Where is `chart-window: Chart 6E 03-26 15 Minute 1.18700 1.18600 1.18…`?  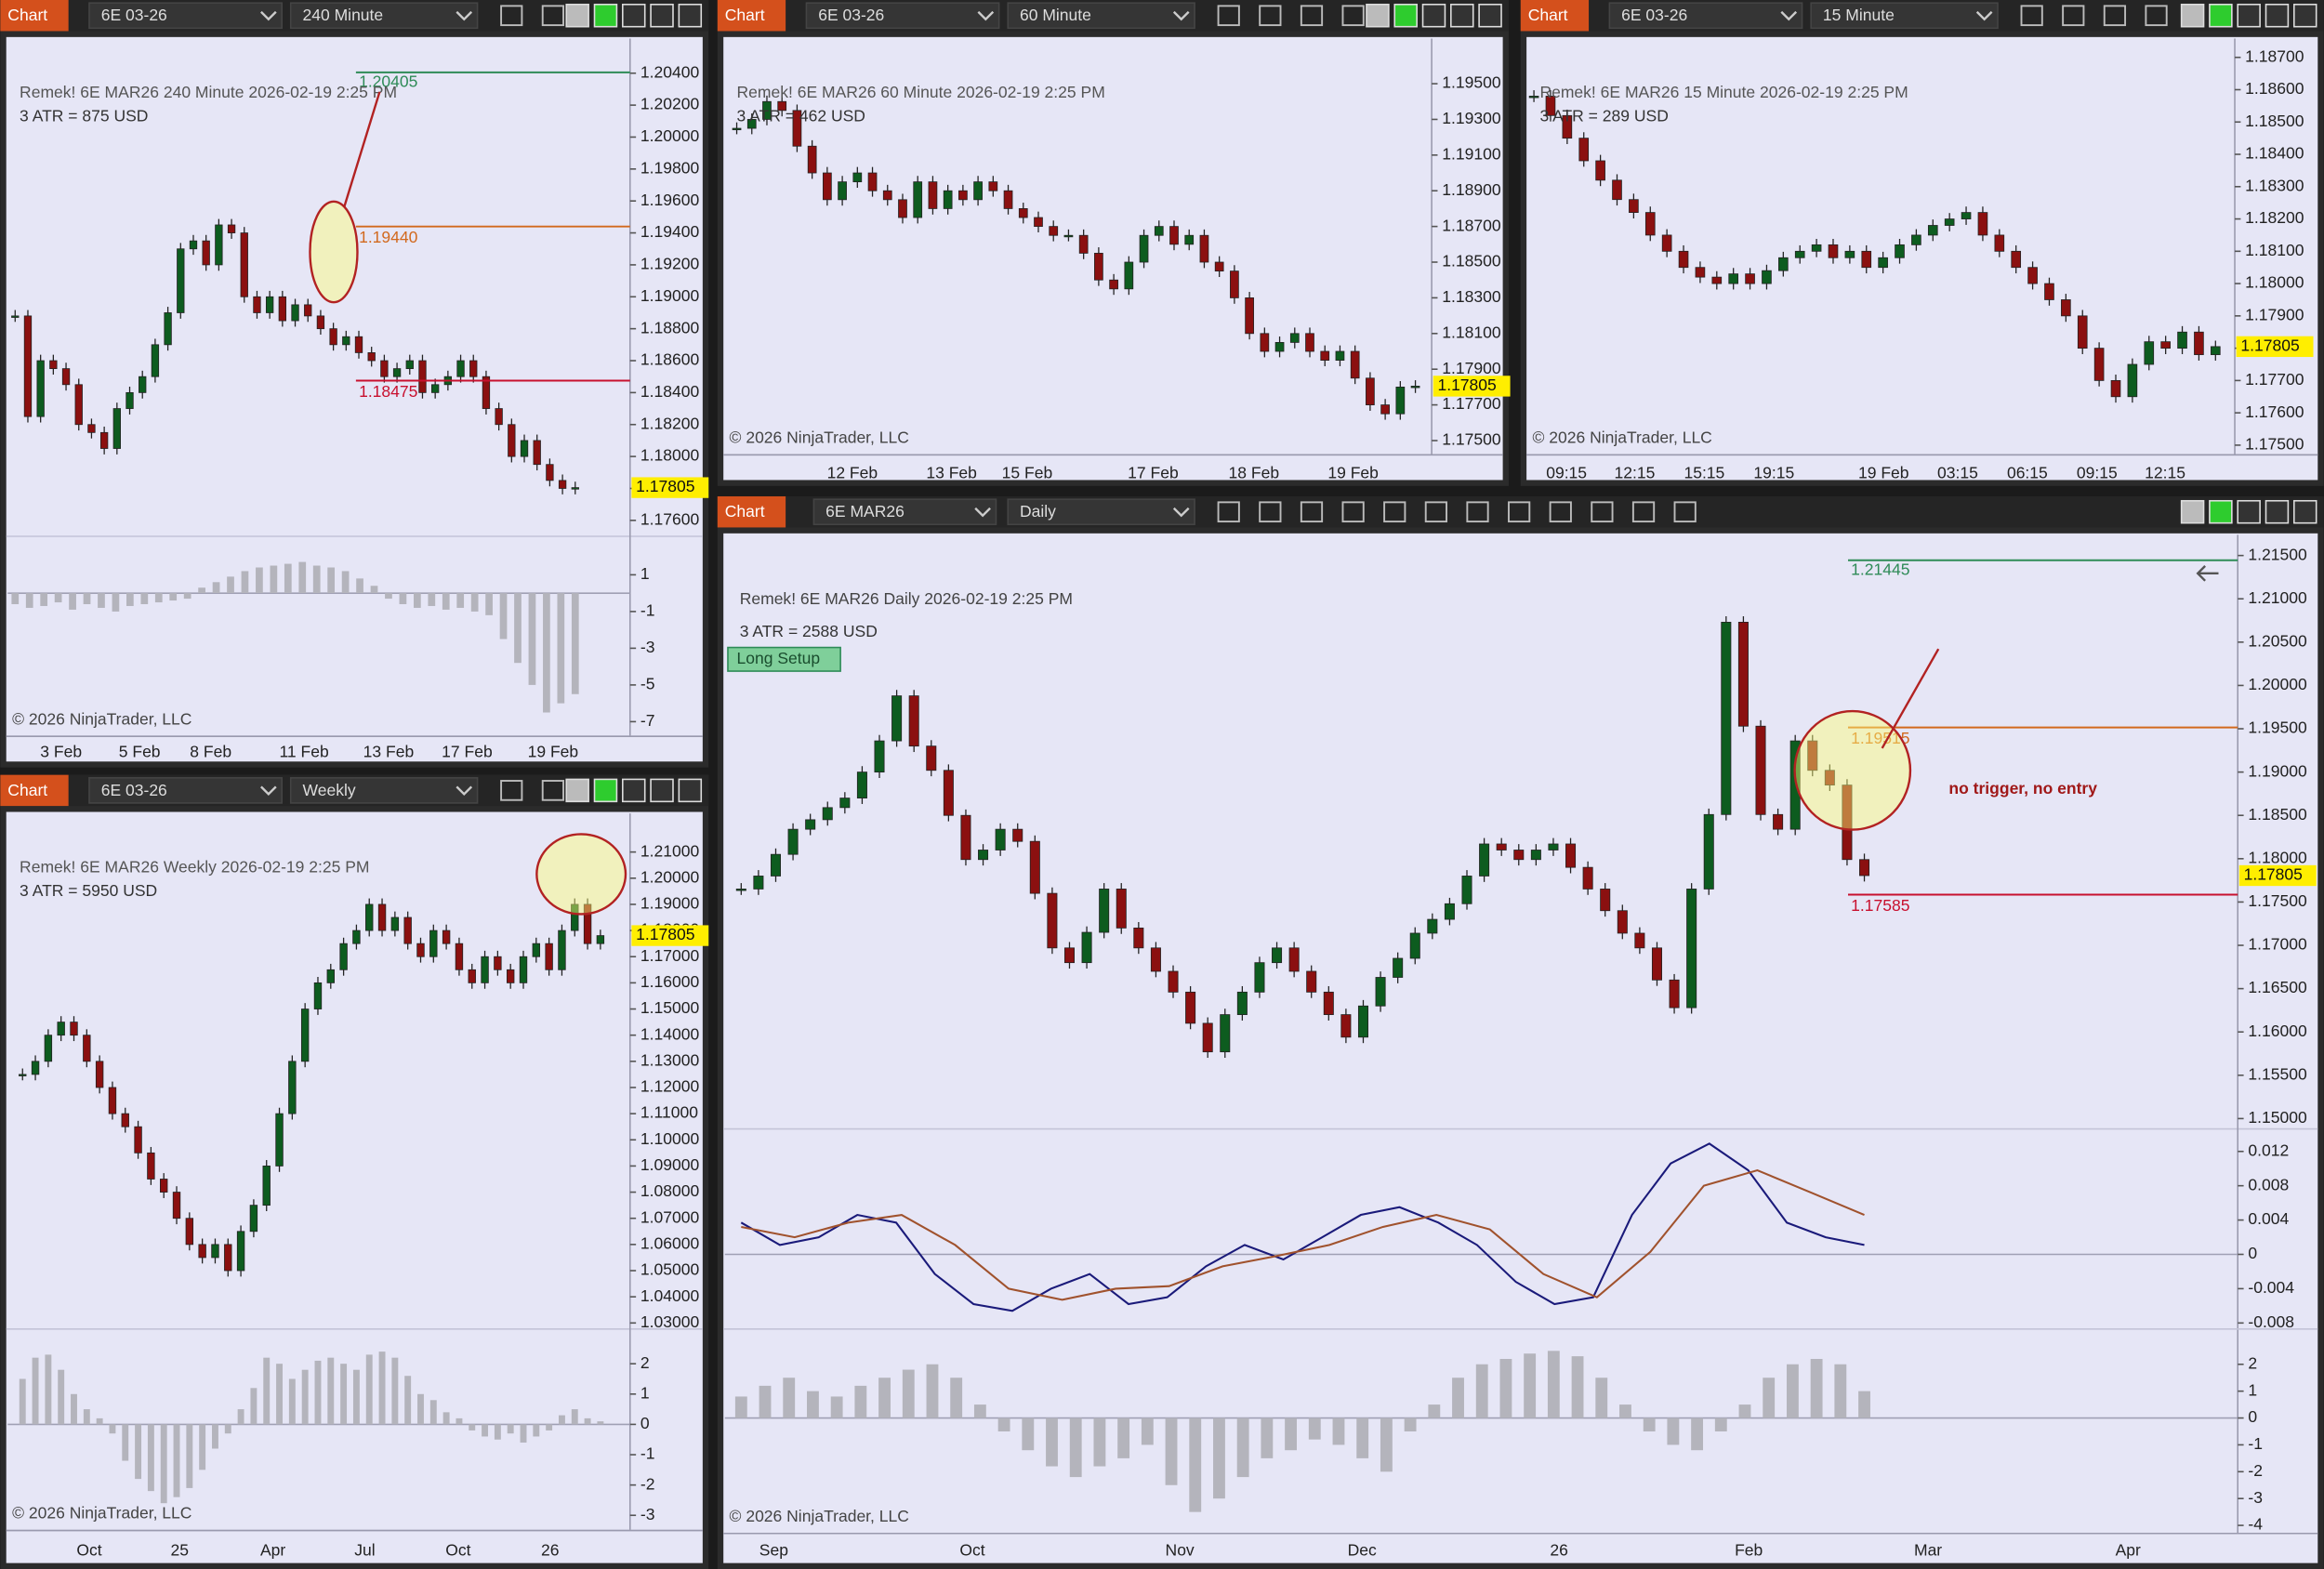 chart-window: Chart 6E 03-26 15 Minute 1.18700 1.18600 1.18… is located at coordinates (1922, 243).